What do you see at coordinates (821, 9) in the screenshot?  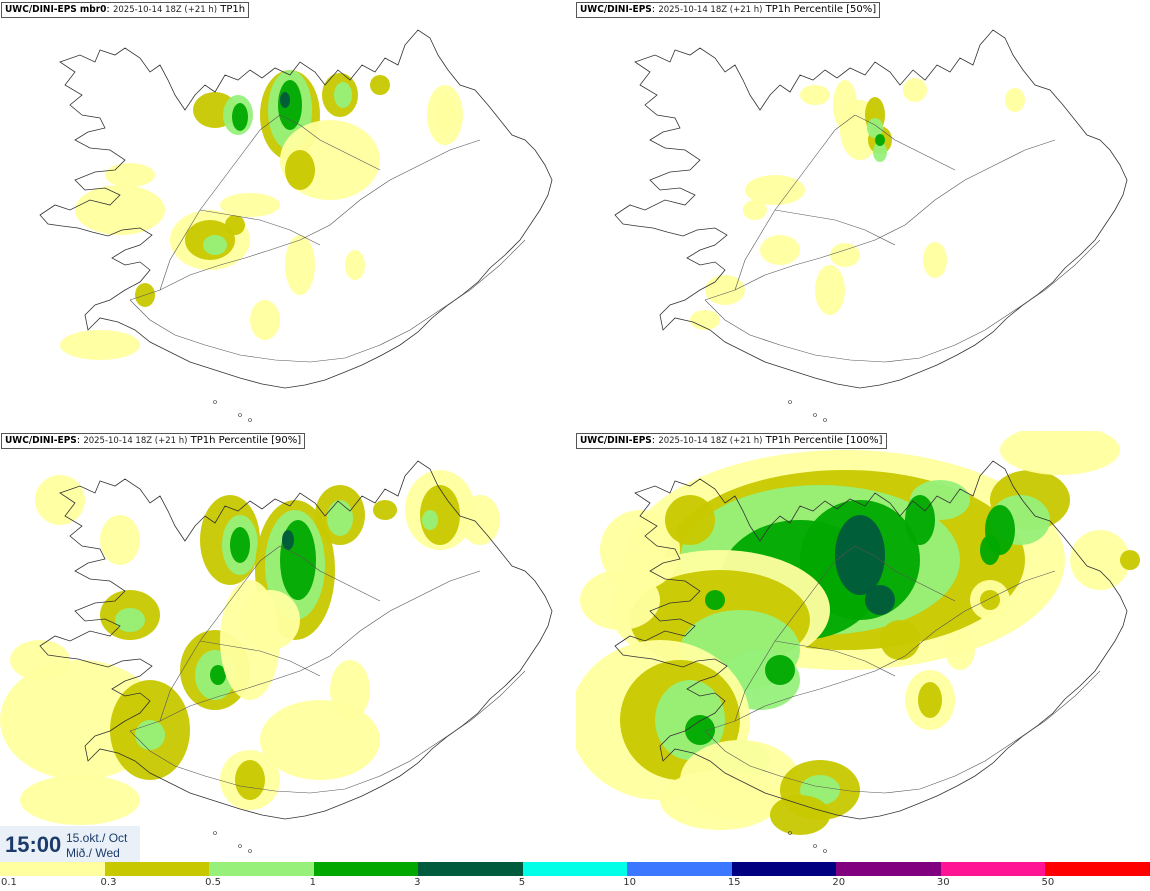 I see `variable-name: TP1h Percentile [50%]` at bounding box center [821, 9].